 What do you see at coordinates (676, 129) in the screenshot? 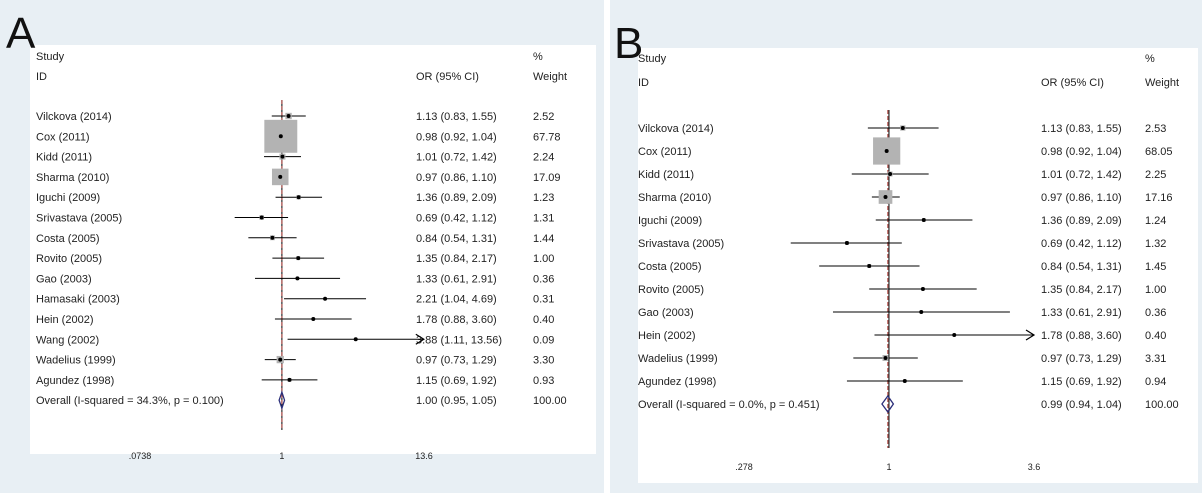
I see `study-name: Vilckova (2014)` at bounding box center [676, 129].